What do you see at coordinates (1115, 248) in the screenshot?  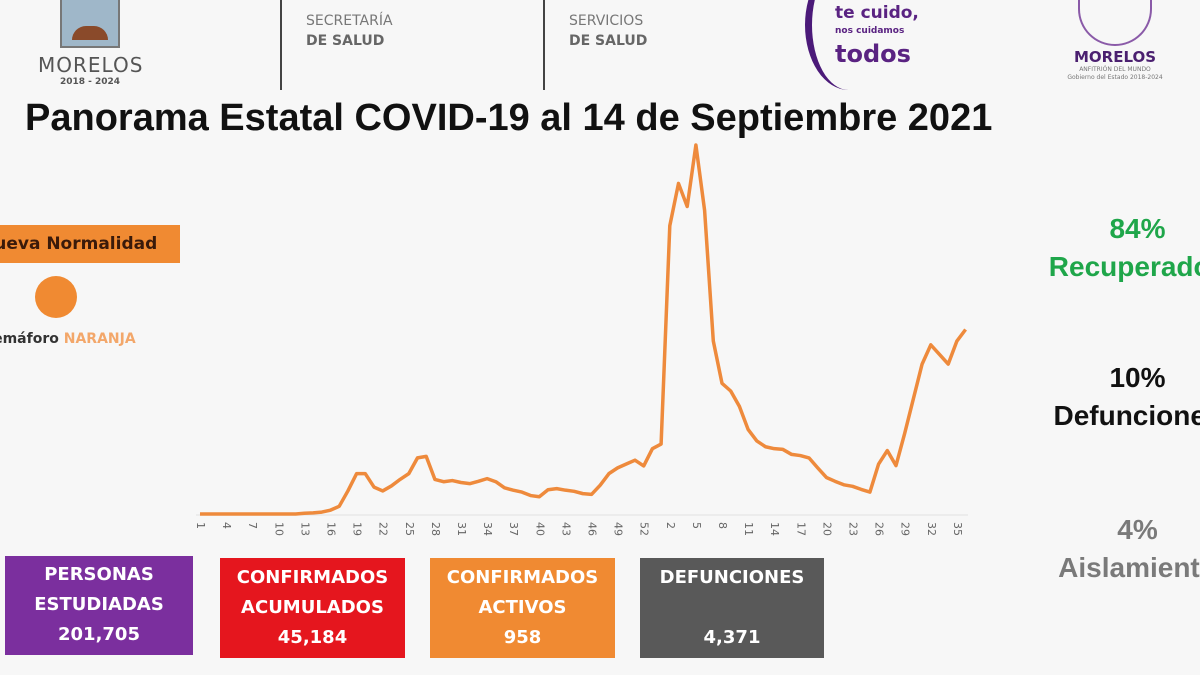 I see `outcome-recuperados: 84% Recuperados` at bounding box center [1115, 248].